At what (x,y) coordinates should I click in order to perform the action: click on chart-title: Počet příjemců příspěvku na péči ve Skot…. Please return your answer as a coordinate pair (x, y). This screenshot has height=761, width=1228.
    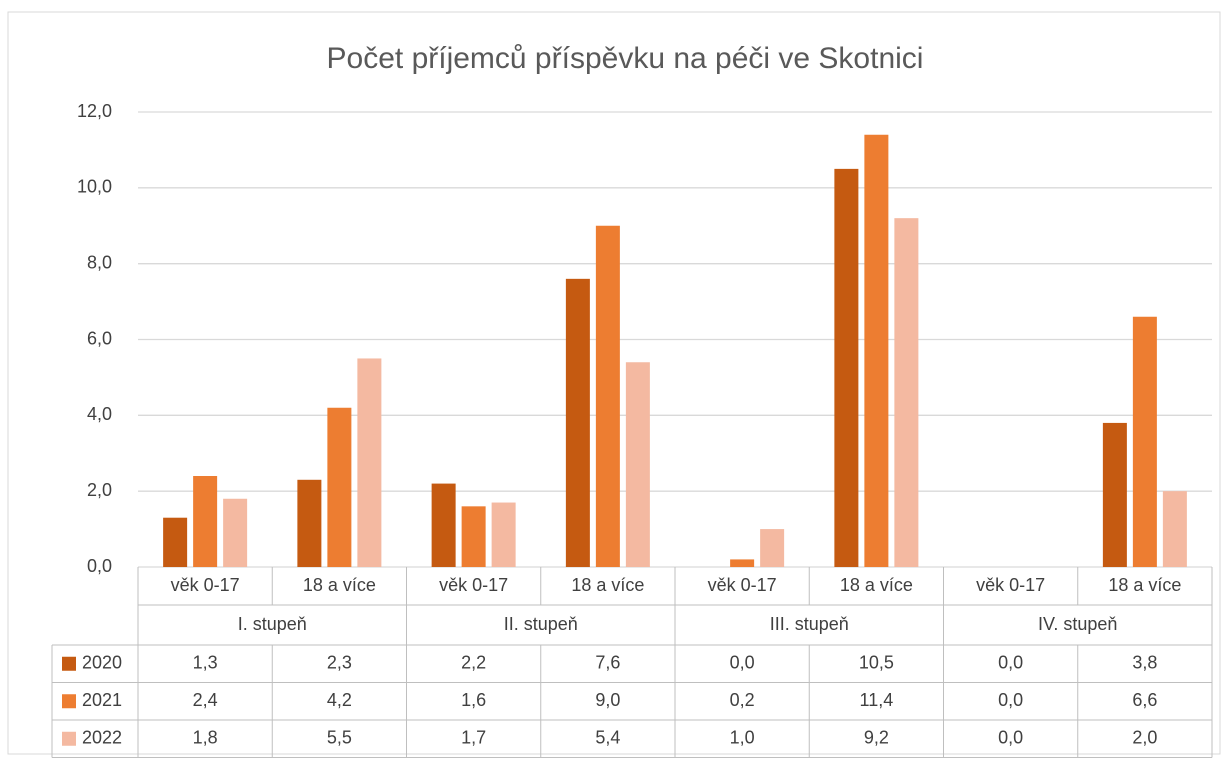
    Looking at the image, I should click on (625, 58).